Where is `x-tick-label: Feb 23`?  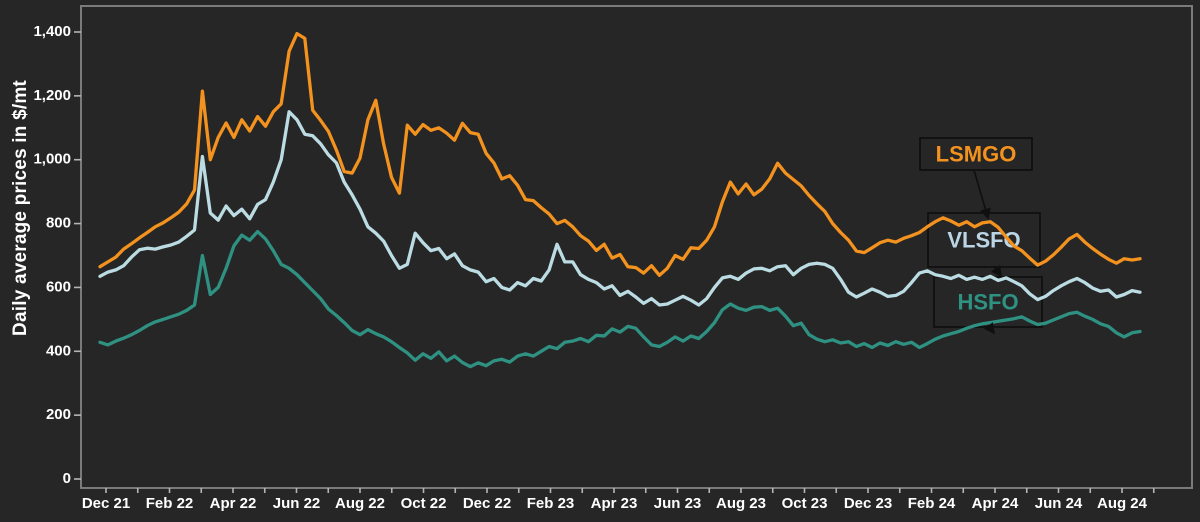
x-tick-label: Feb 23 is located at coordinates (551, 503).